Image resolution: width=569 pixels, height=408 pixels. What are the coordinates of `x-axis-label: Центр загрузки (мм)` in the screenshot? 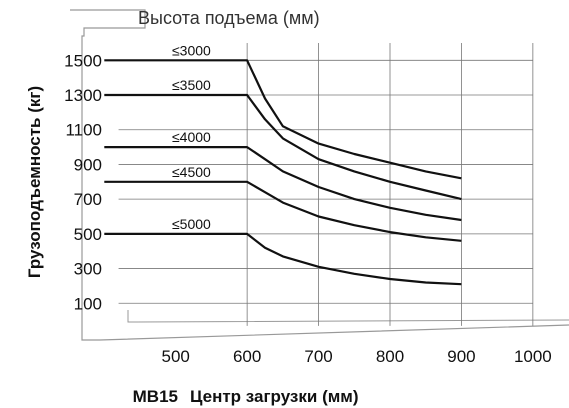 It's located at (274, 396).